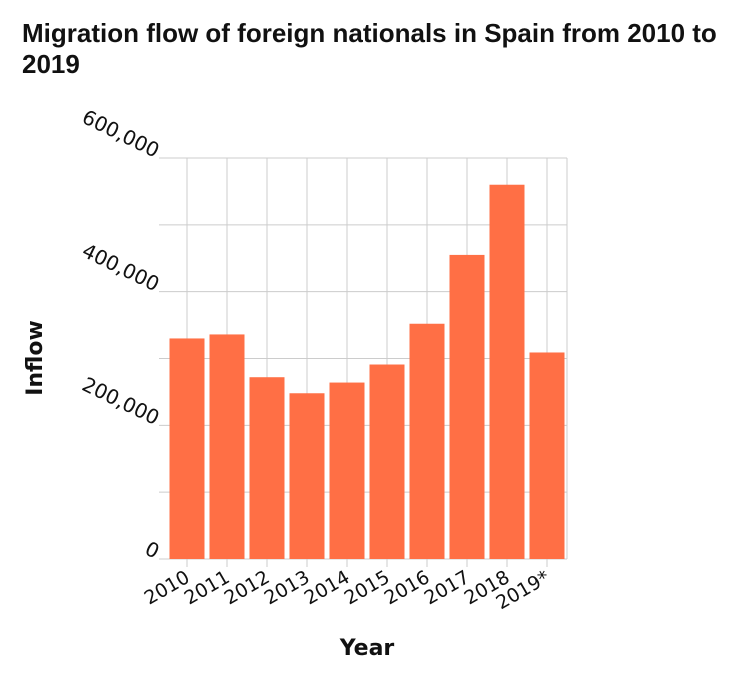 The width and height of the screenshot is (732, 680). What do you see at coordinates (367, 648) in the screenshot?
I see `x-axis-label: Year` at bounding box center [367, 648].